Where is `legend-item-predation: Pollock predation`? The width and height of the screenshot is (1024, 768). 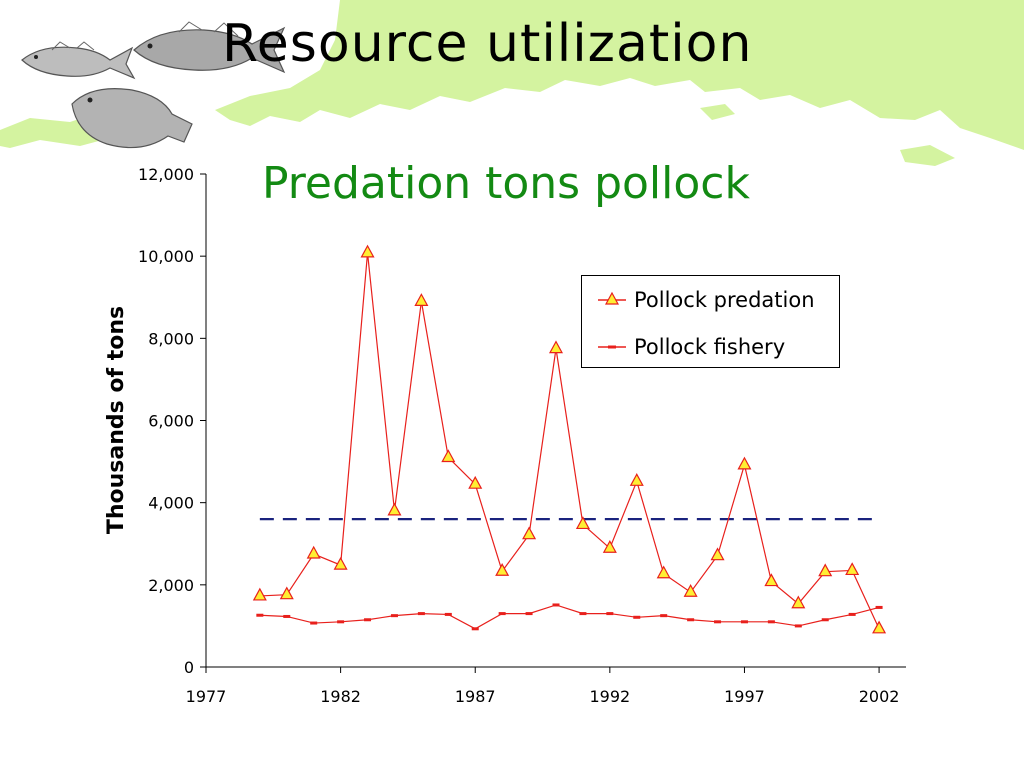 legend-item-predation: Pollock predation is located at coordinates (705, 300).